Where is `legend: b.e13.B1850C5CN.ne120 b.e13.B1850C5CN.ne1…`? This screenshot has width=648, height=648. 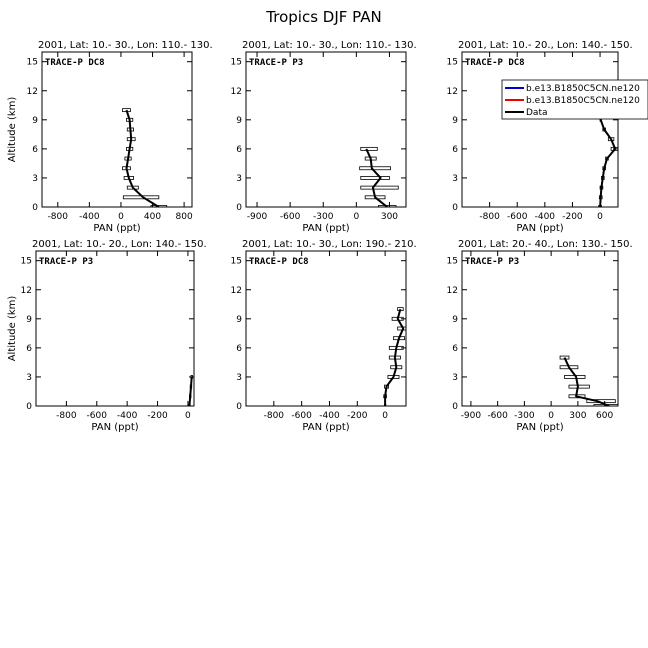 legend: b.e13.B1850C5CN.ne120 b.e13.B1850C5CN.ne1… is located at coordinates (574, 99).